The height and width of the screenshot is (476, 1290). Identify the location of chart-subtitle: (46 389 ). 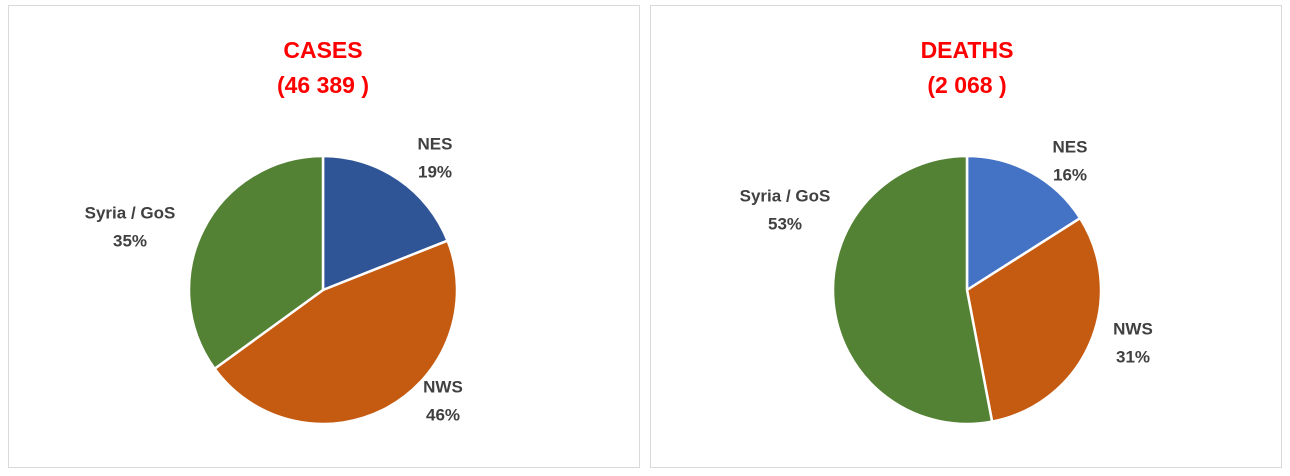
(323, 85).